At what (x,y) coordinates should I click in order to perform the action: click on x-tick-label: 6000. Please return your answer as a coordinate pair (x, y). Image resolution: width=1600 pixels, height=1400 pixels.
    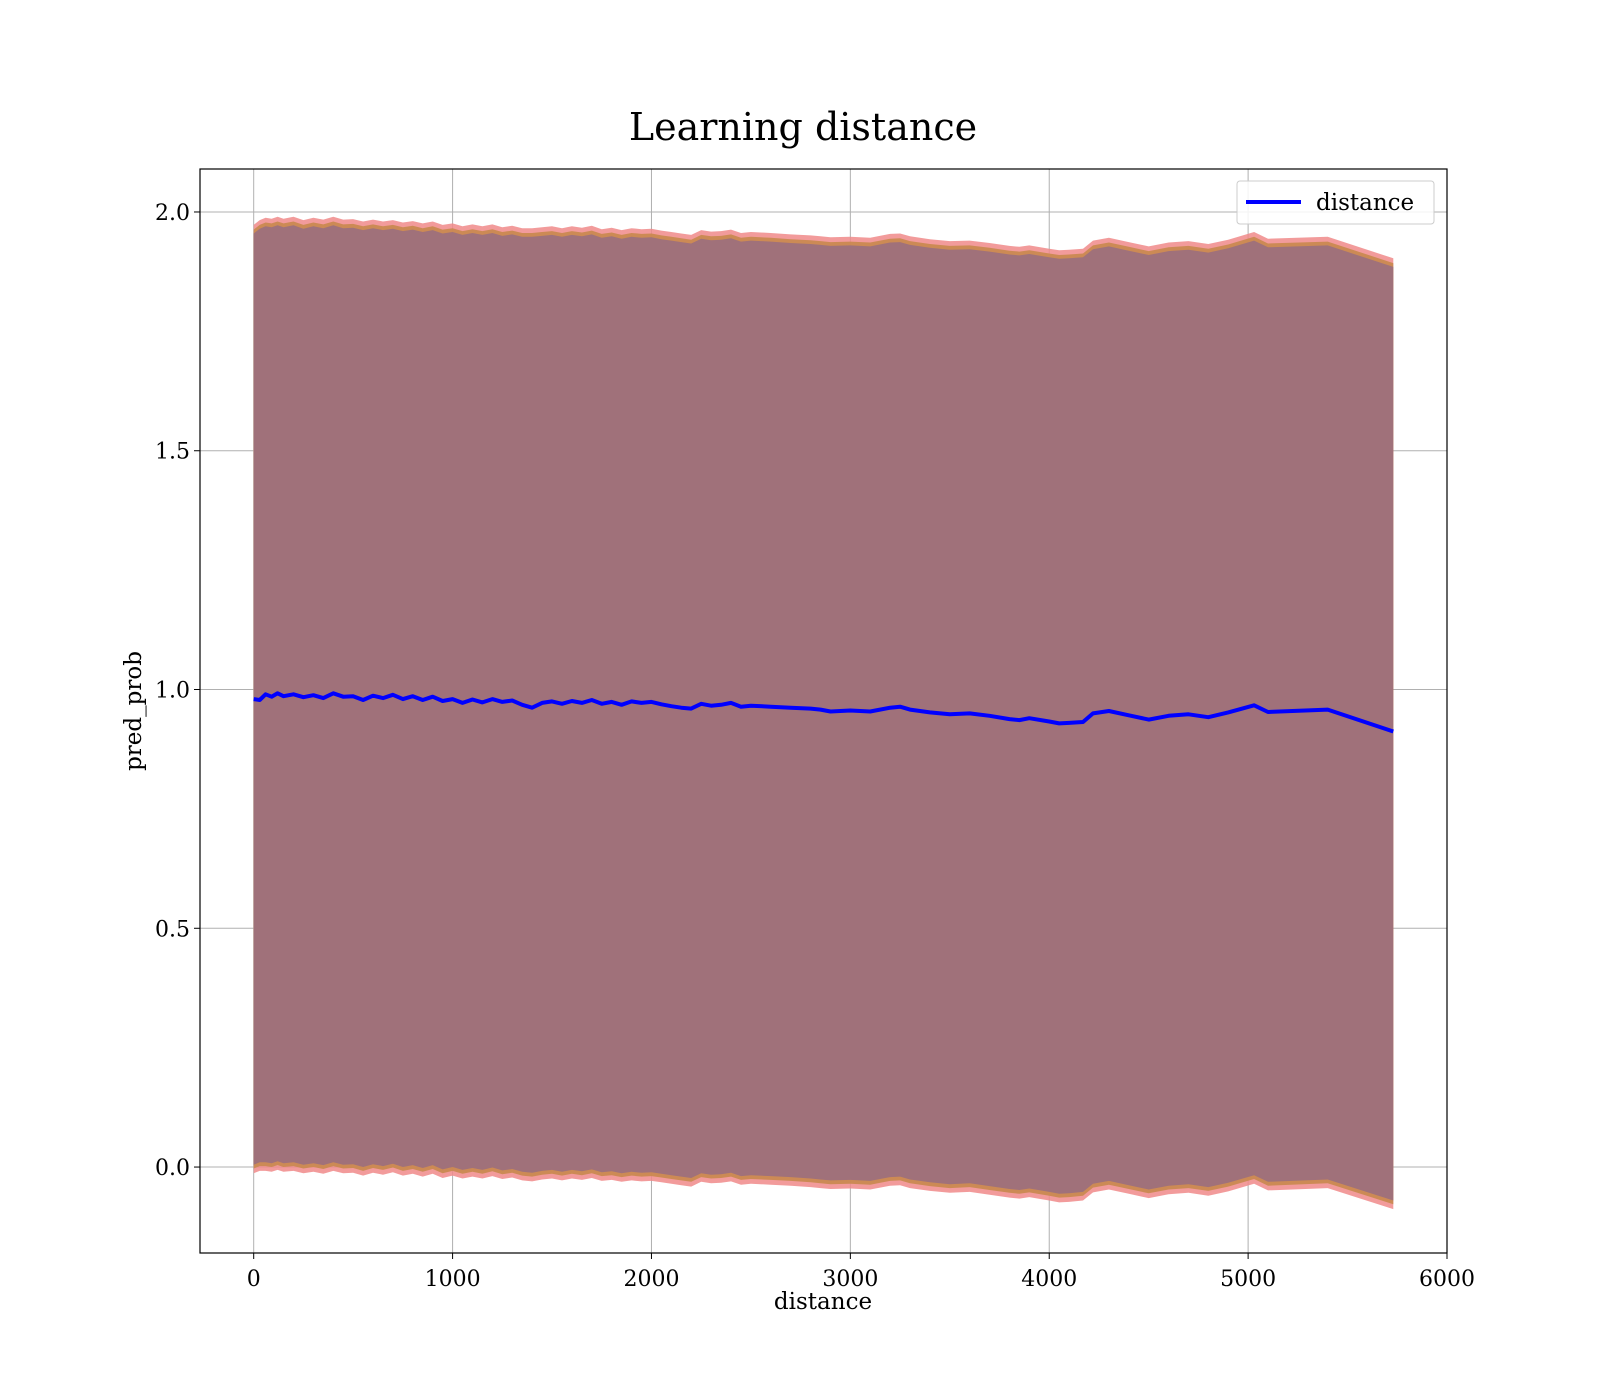
    Looking at the image, I should click on (1447, 1279).